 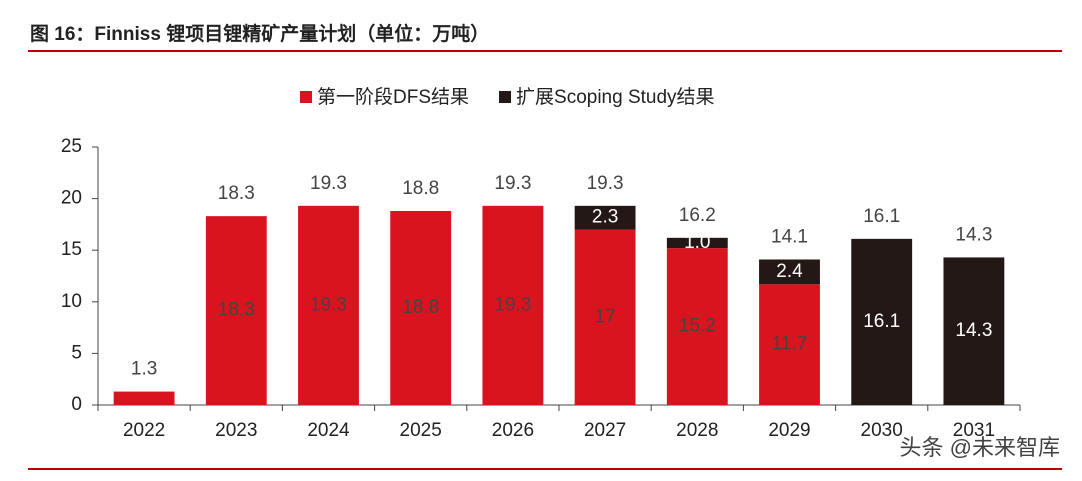 I want to click on x-tick-label: 2029, so click(x=789, y=430).